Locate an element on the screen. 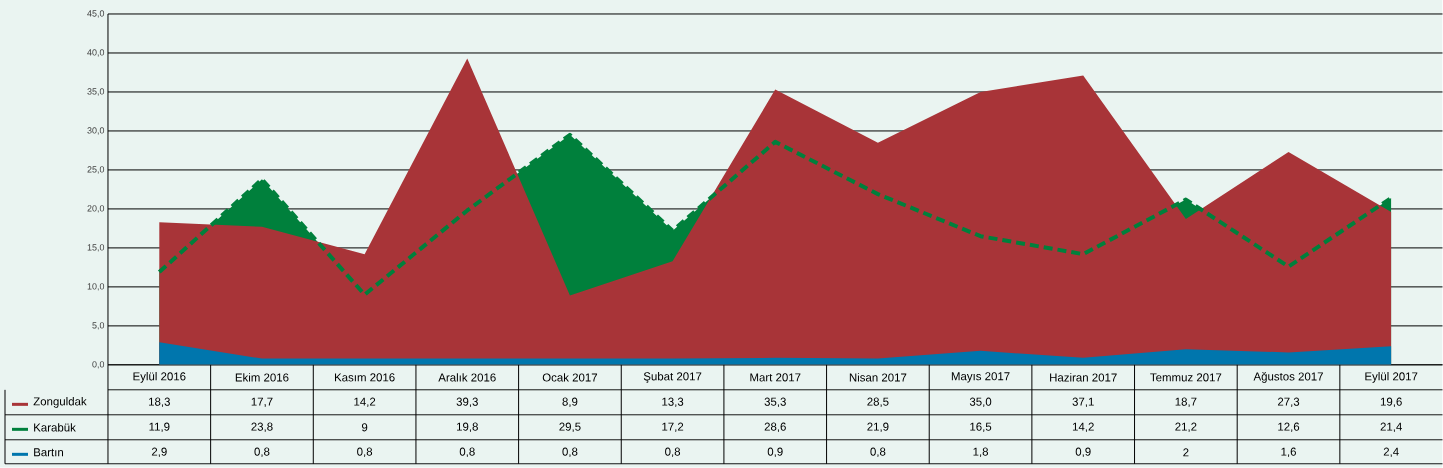 This screenshot has height=468, width=1443. data-label: 21,9 is located at coordinates (878, 427).